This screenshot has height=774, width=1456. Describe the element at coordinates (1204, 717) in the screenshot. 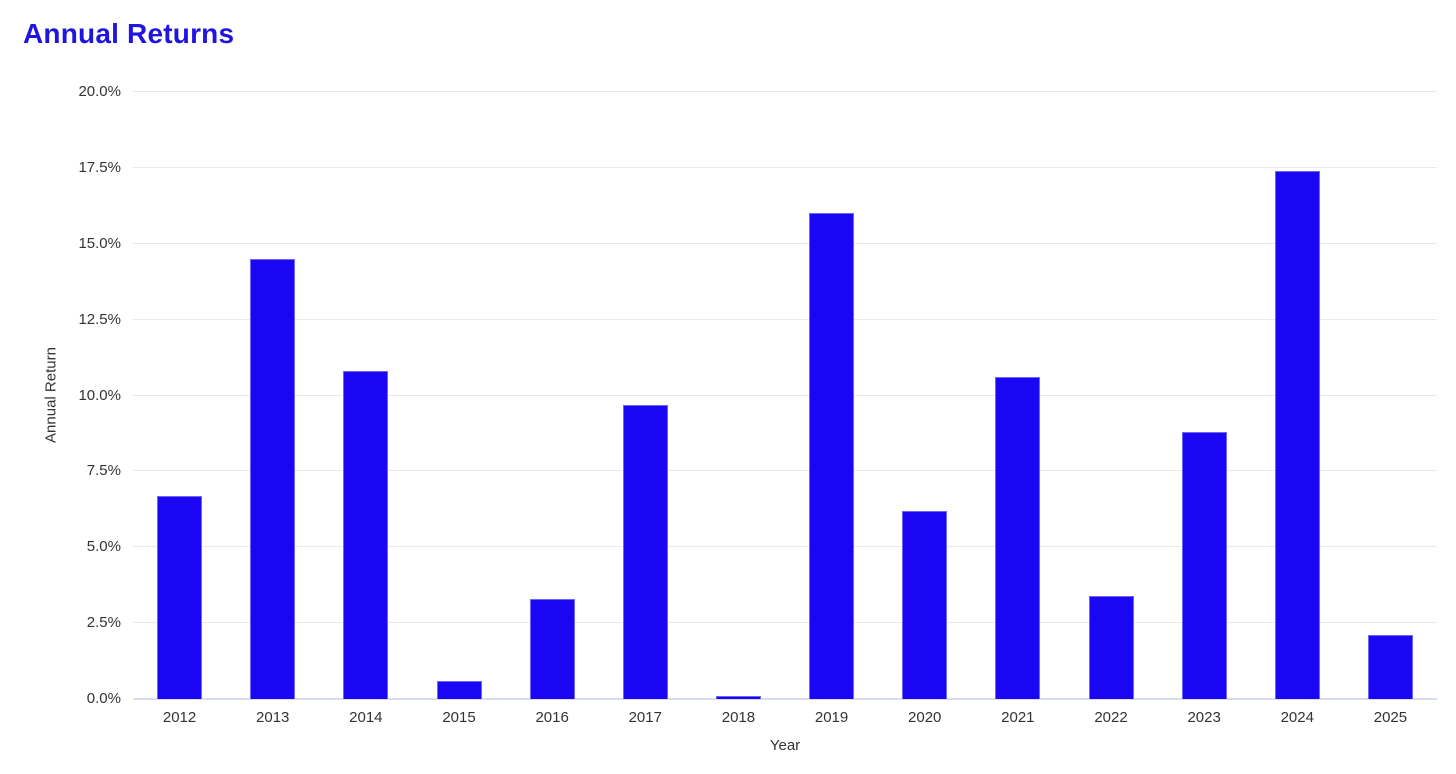

I see `x-tick-label: 2023` at that location.